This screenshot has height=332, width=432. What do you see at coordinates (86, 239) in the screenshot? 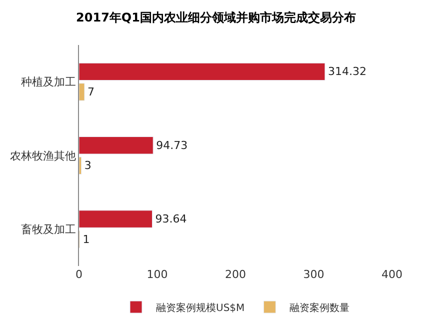
I see `data-label: 1` at bounding box center [86, 239].